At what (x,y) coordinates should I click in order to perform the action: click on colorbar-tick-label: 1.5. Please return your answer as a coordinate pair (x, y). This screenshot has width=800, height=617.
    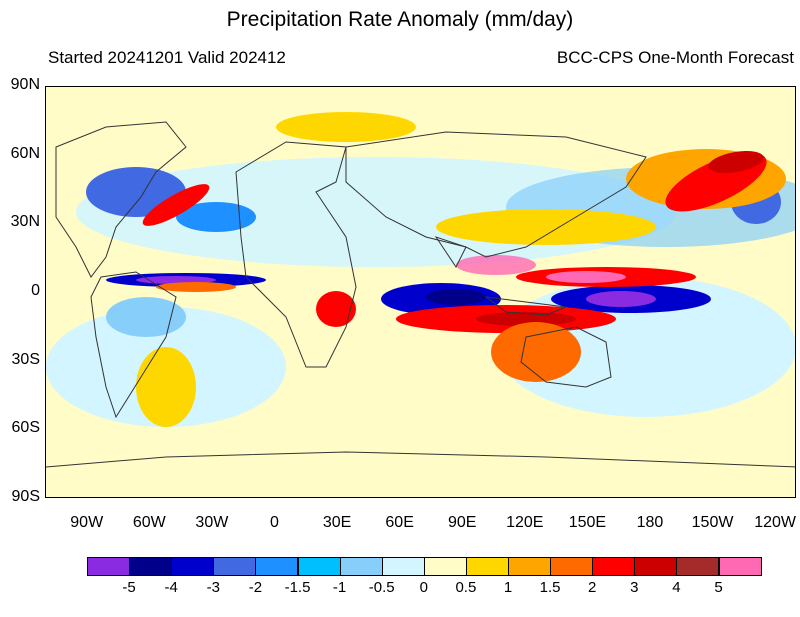
    Looking at the image, I should click on (550, 587).